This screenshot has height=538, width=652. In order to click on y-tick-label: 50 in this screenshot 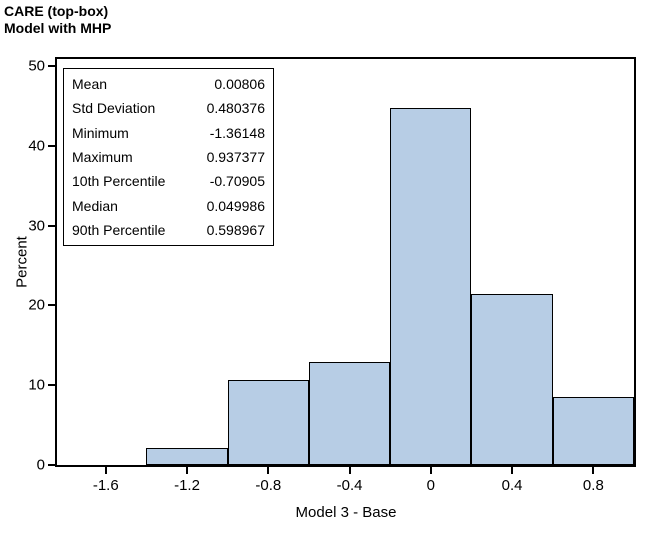, I will do `click(36, 66)`.